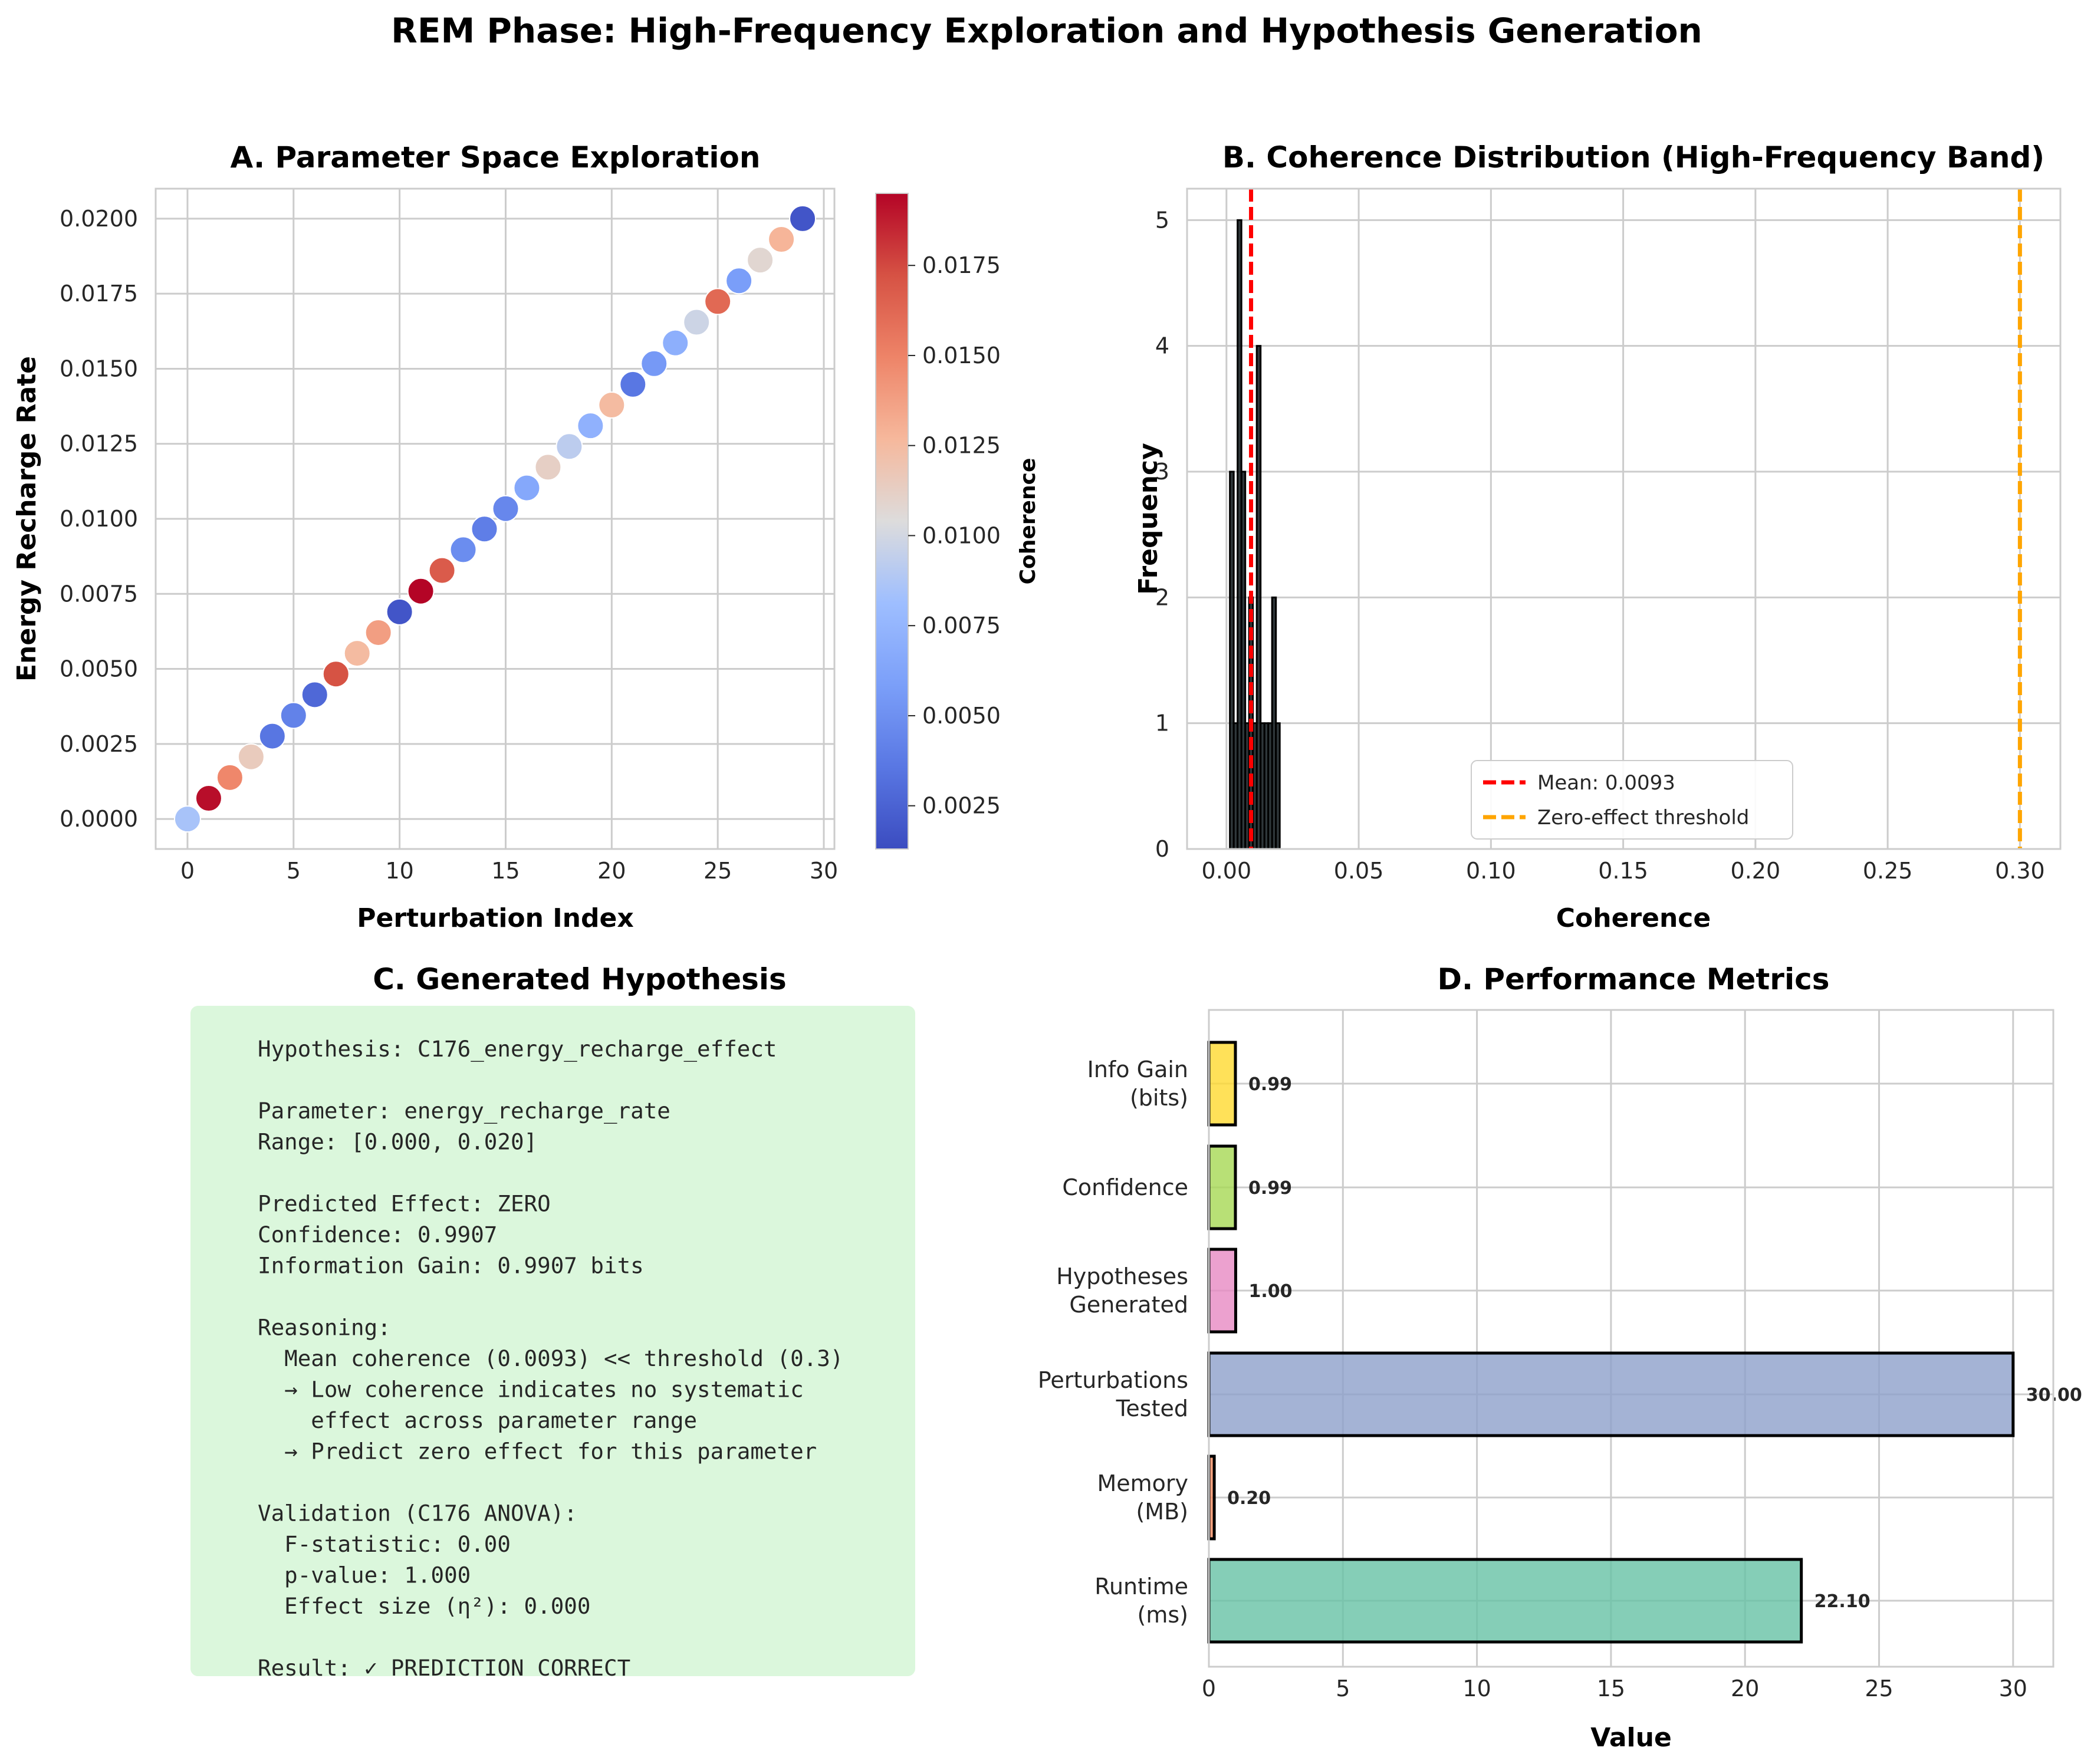 The width and height of the screenshot is (2094, 1764). What do you see at coordinates (1227, 871) in the screenshot?
I see `x-tick-label: 0.00` at bounding box center [1227, 871].